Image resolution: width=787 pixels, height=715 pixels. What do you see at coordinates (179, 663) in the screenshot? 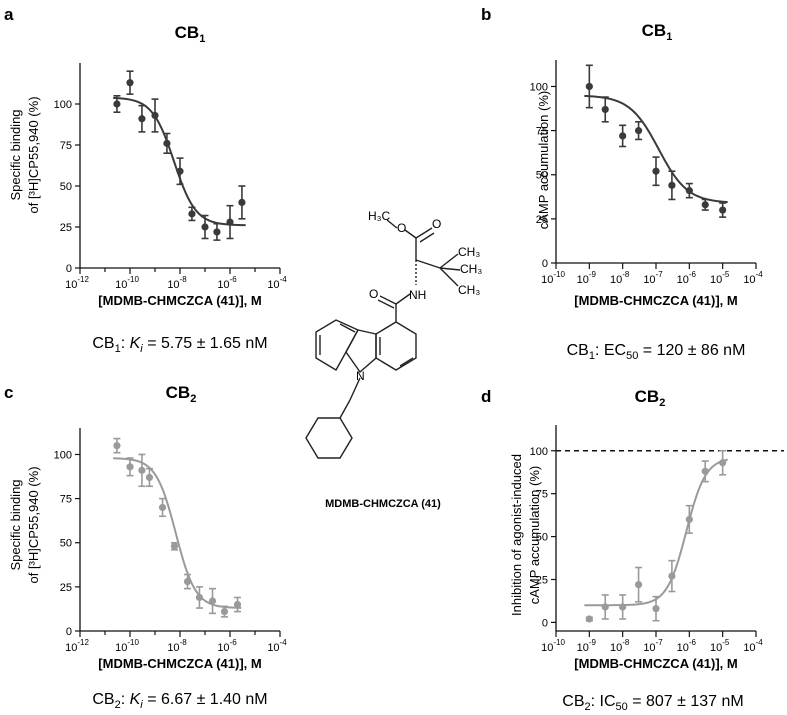
I see `panel-c-xlabel: [MDMB-CHMCZCA (41)], M` at bounding box center [179, 663].